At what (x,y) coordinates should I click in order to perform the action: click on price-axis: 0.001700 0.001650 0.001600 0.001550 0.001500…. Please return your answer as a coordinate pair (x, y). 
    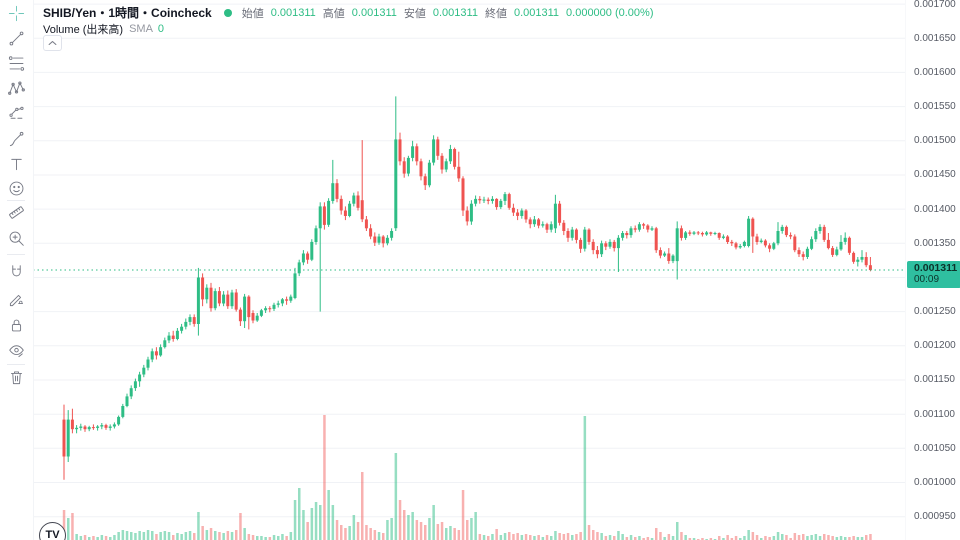
    Looking at the image, I should click on (932, 270).